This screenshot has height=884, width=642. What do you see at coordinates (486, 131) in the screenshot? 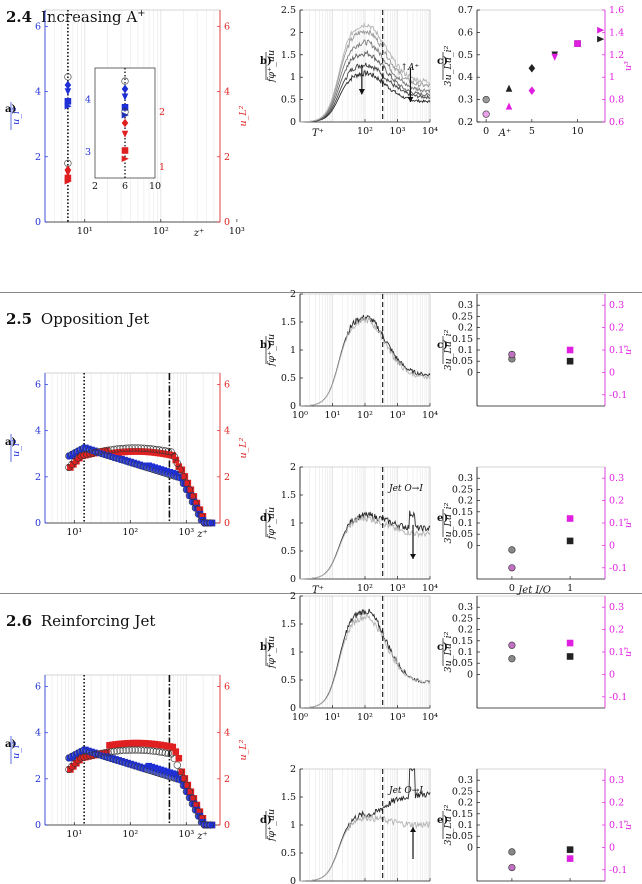
I see `x-tick-label: 0` at bounding box center [486, 131].